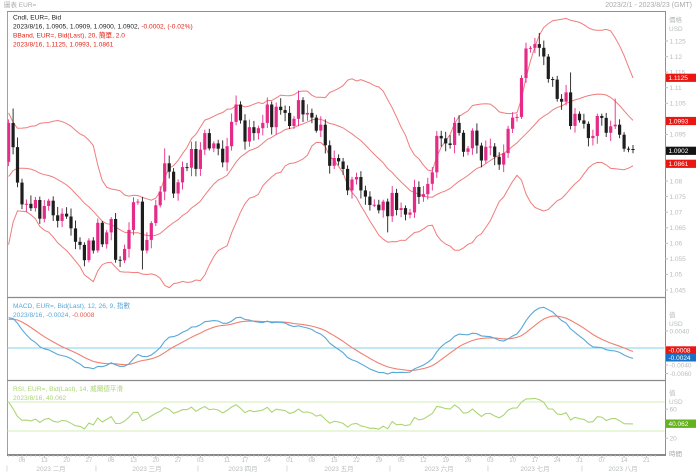  I want to click on svg-text: 21, so click(646, 461).